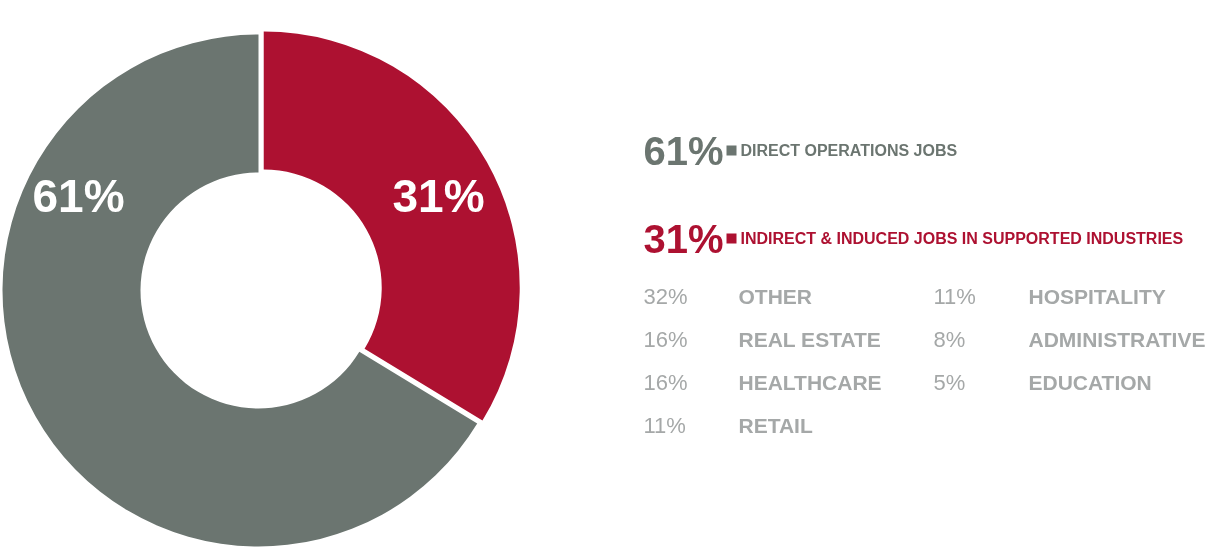 This screenshot has height=550, width=1215. I want to click on text: 8%, so click(949, 339).